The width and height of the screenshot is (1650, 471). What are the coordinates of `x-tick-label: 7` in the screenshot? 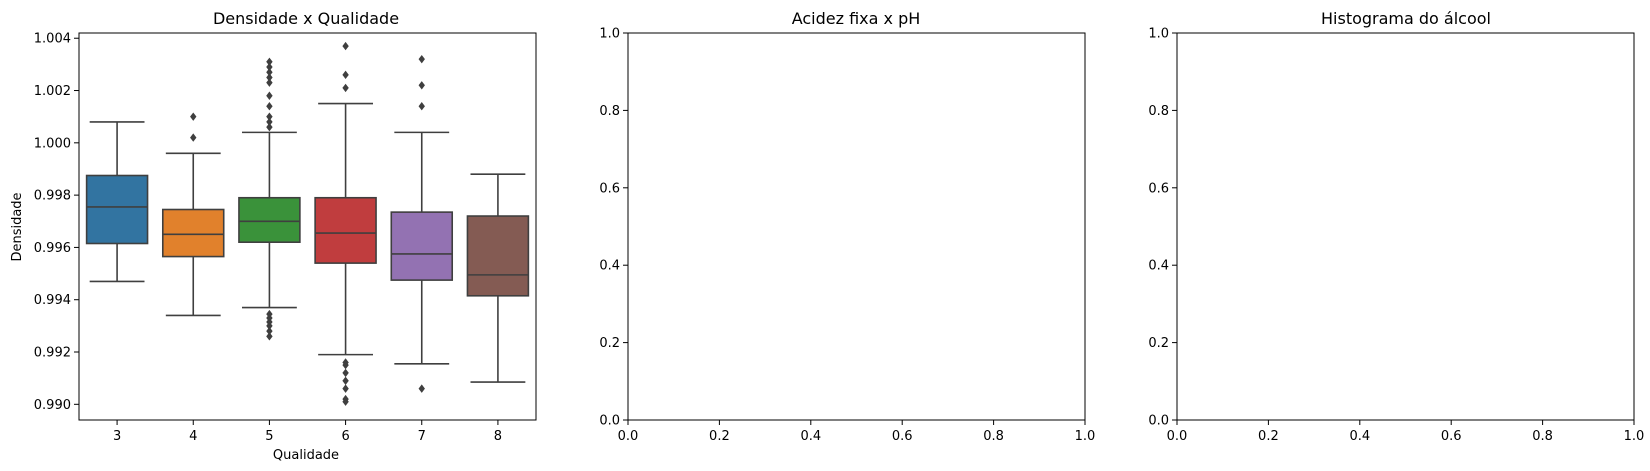 It's located at (422, 436).